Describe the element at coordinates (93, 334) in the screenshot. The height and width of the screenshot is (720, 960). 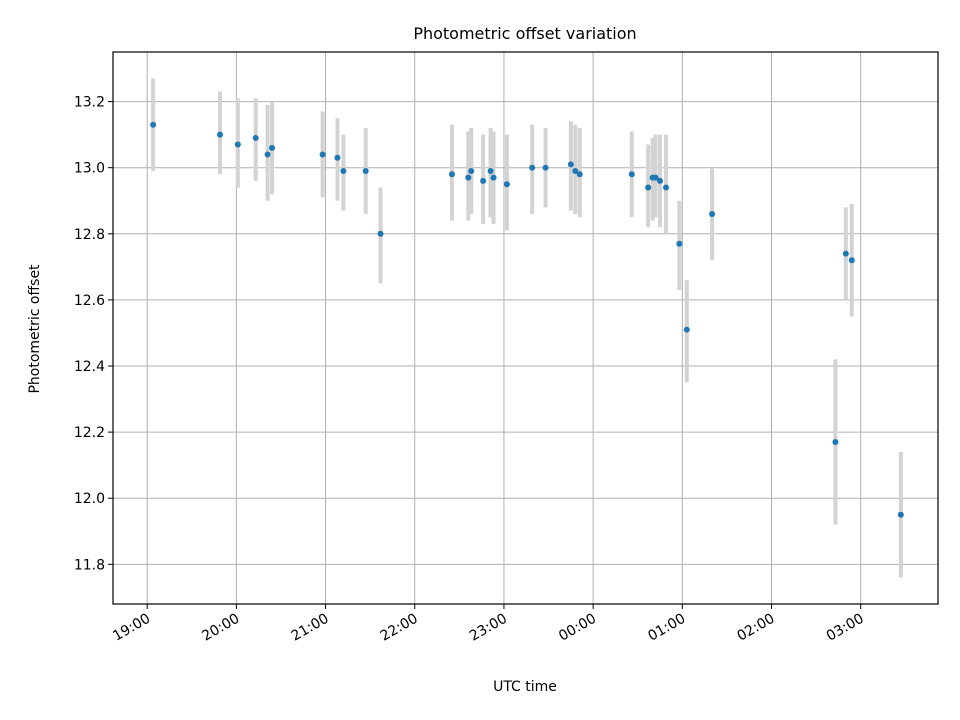
I see `y-axis-ticks: 11.8 12.0 12.2 12.4 12.6 12.8 13.0 13.2` at that location.